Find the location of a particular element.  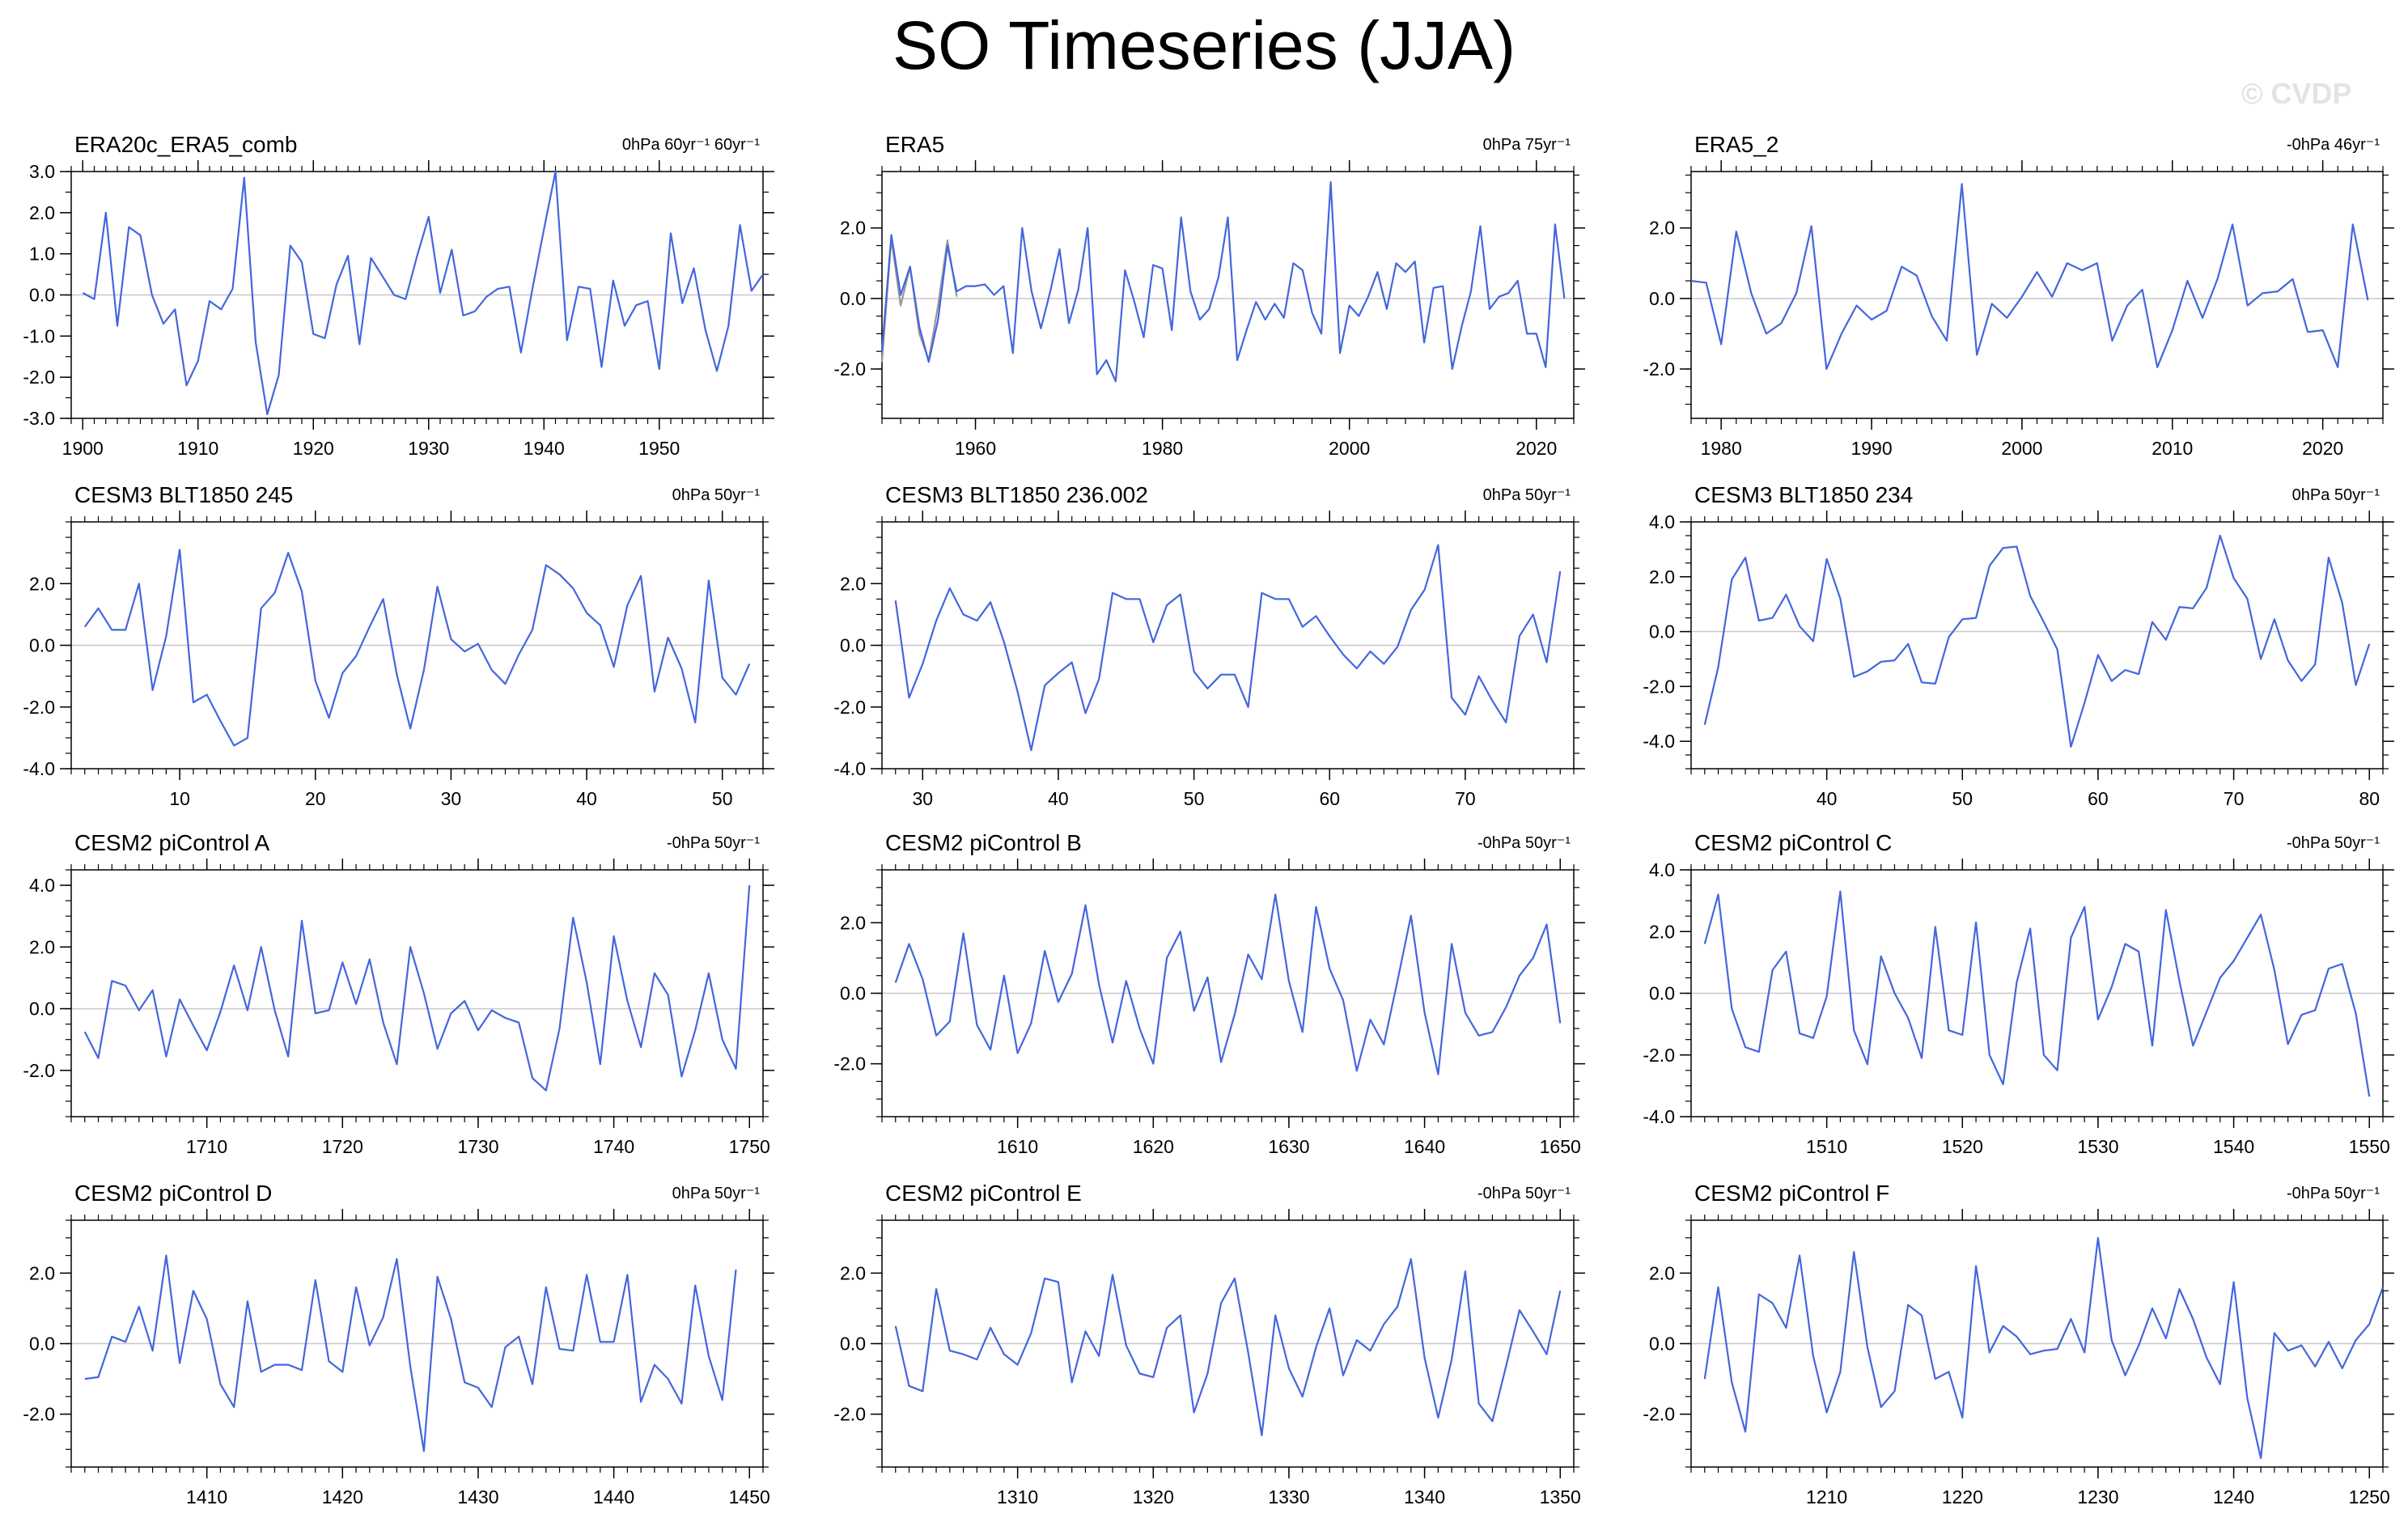

x-tick-label: 1940 is located at coordinates (544, 448).